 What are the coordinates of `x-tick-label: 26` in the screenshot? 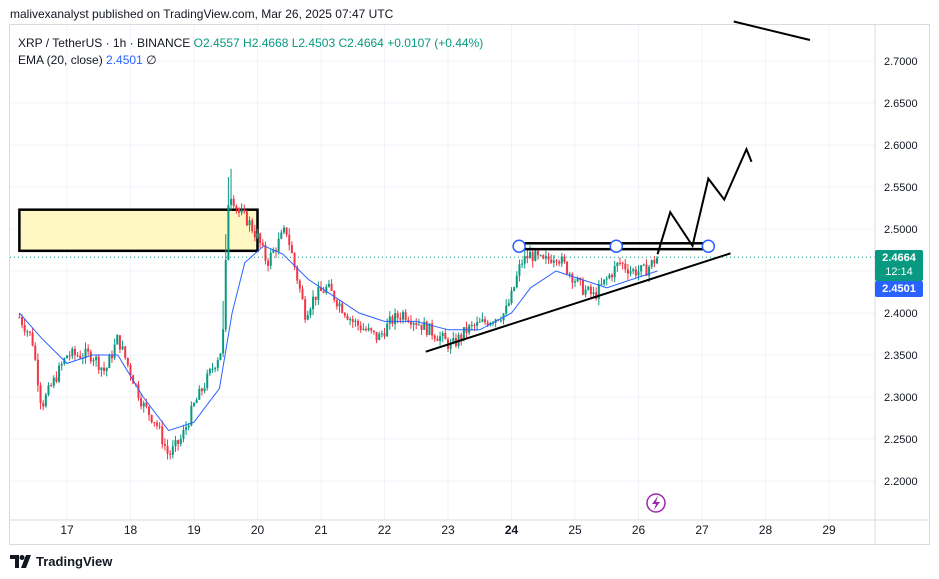 It's located at (639, 530).